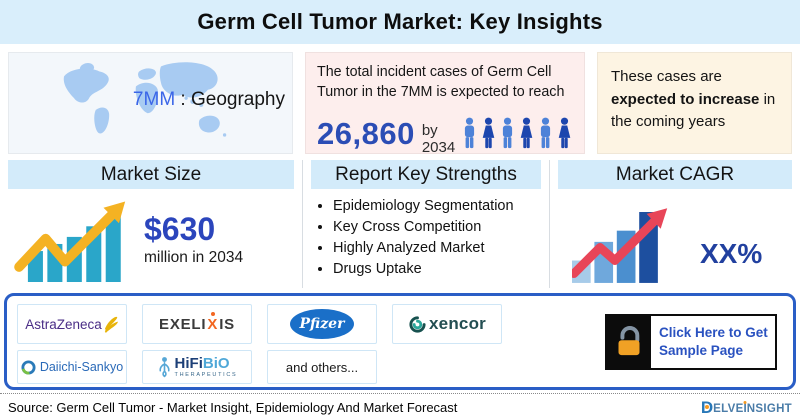 The height and width of the screenshot is (420, 800). I want to click on page-title: Germ Cell Tumor Market: Key Insights, so click(400, 21).